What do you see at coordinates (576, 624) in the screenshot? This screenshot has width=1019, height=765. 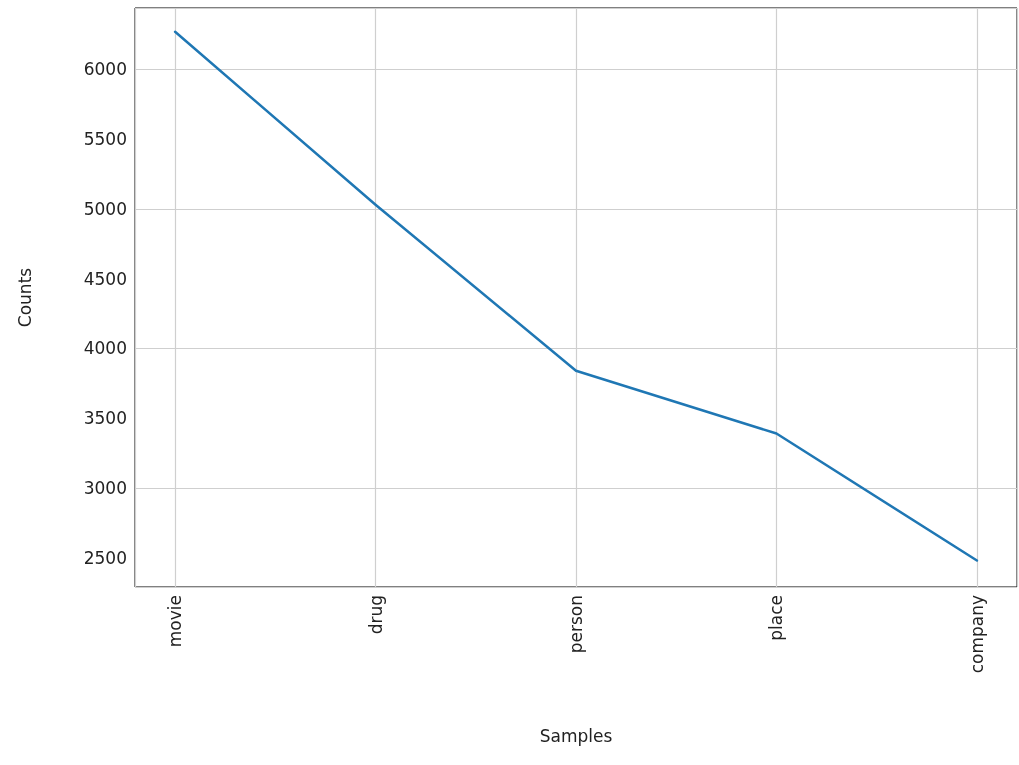 I see `x-tick-label: person` at bounding box center [576, 624].